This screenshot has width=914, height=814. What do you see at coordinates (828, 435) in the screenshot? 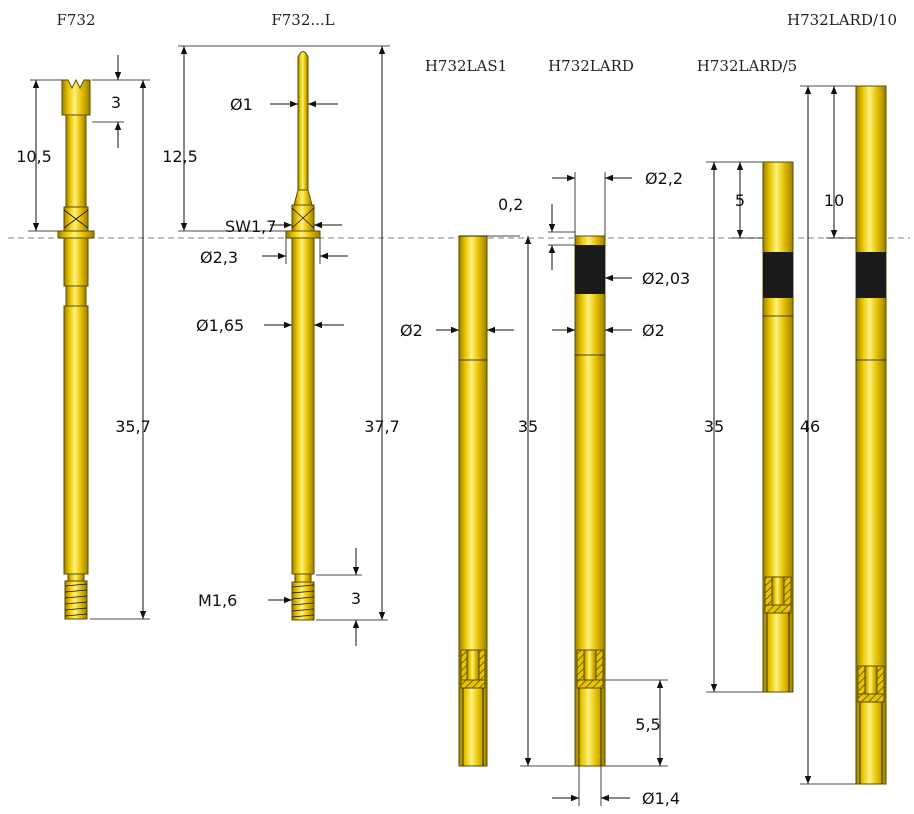
I see `h732lard10-dimensions: 10 46` at bounding box center [828, 435].